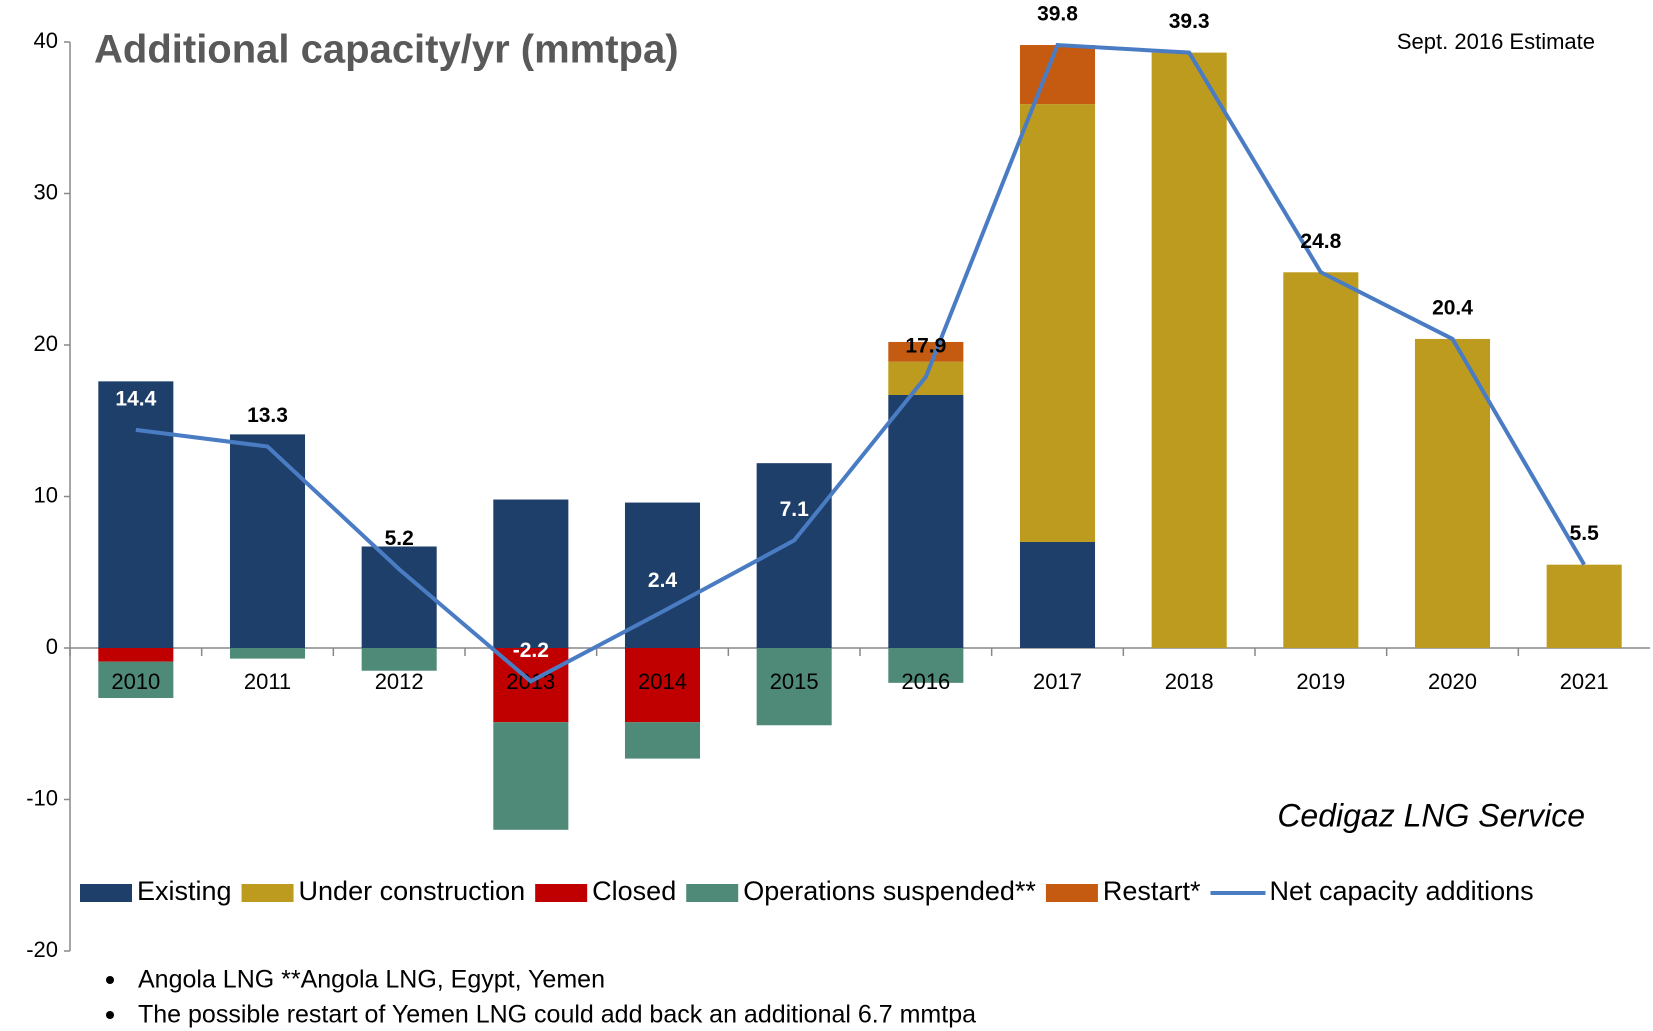  Describe the element at coordinates (52, 646) in the screenshot. I see `y-tick-label: 0` at that location.